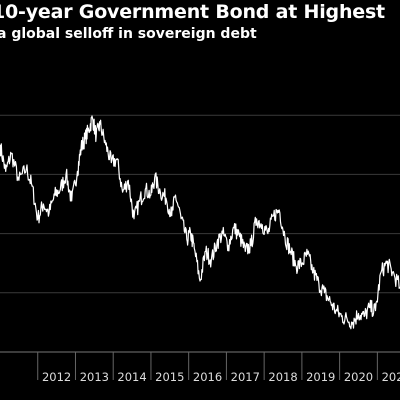 This screenshot has width=400, height=400. I want to click on chart-subtitle: a global selloff in sovereign debt, so click(128, 34).